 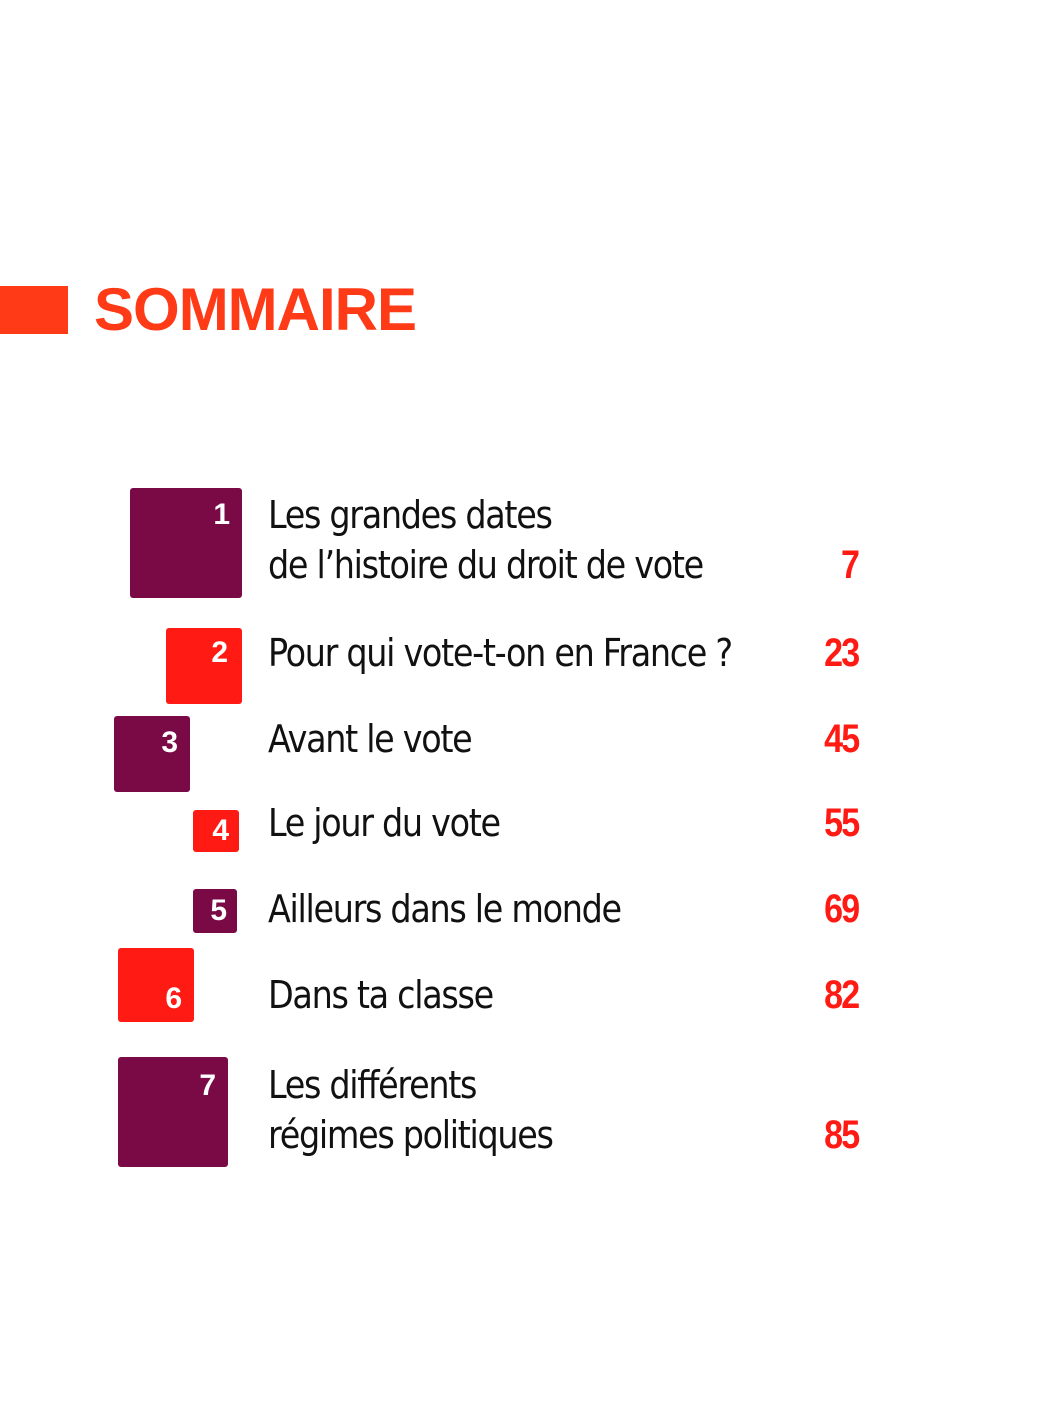 I want to click on chapter-number-box: 3, so click(x=152, y=754).